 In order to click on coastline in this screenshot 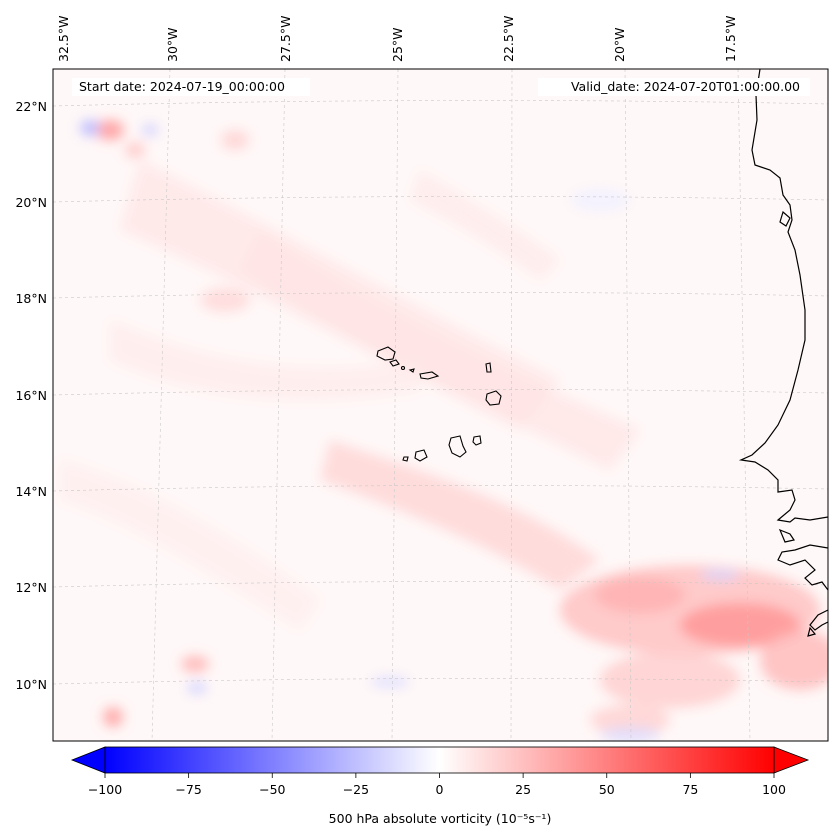, I will do `click(783, 353)`.